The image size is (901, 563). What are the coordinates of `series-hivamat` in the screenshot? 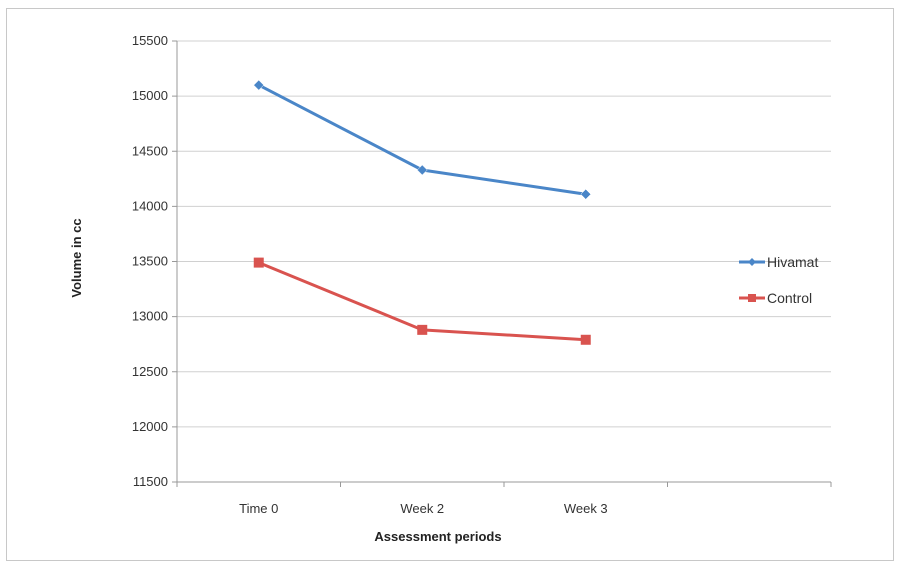 It's located at (422, 139).